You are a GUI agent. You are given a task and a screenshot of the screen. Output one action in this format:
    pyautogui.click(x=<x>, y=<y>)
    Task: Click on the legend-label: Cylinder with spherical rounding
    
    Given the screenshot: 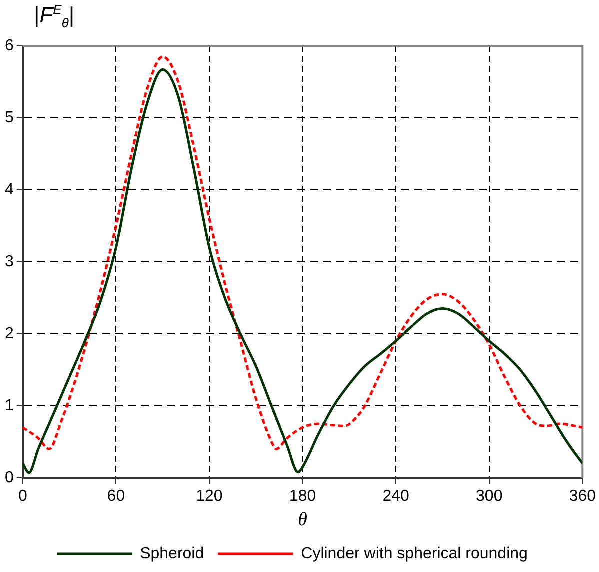 What is the action you would take?
    pyautogui.click(x=414, y=553)
    